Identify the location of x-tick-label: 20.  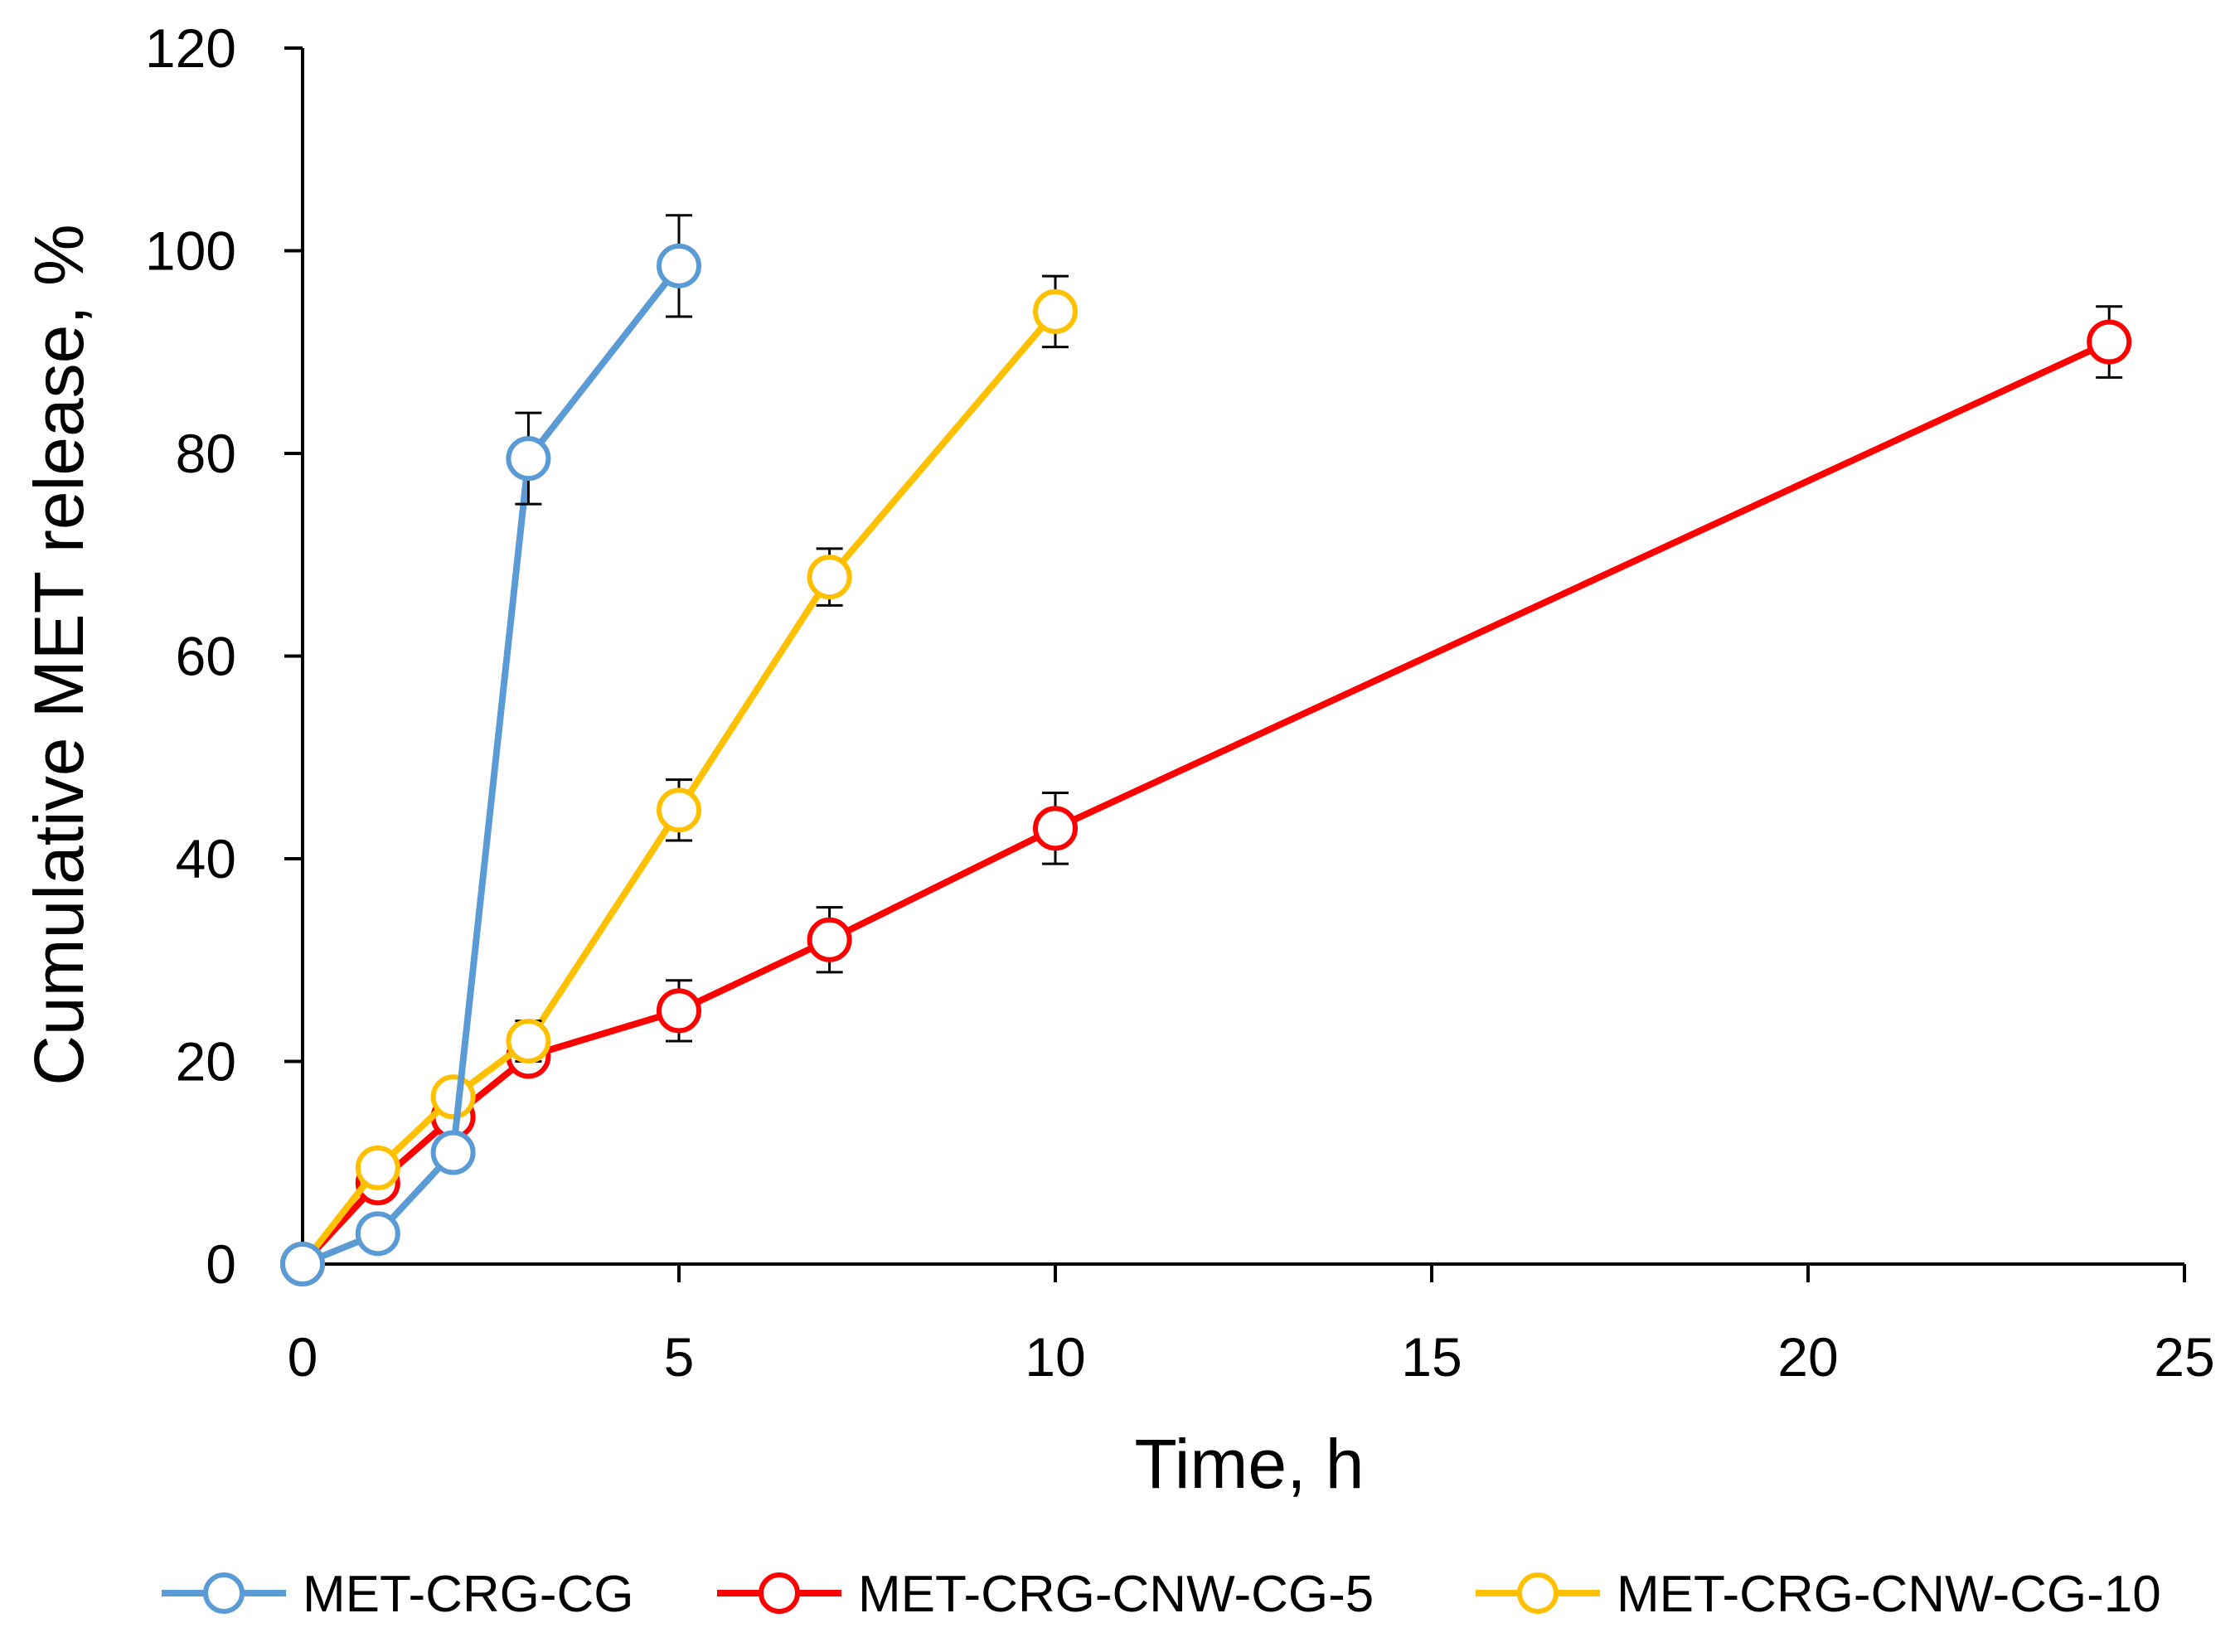
(1807, 1357).